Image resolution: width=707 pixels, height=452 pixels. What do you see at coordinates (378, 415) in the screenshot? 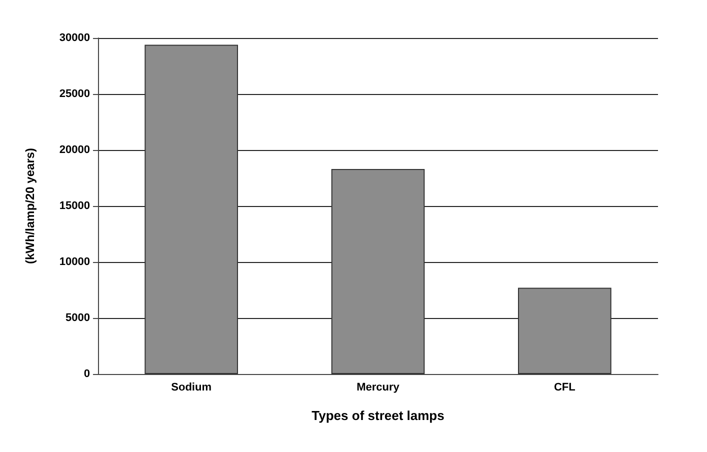
I see `x-axis-title: Types of street lamps` at bounding box center [378, 415].